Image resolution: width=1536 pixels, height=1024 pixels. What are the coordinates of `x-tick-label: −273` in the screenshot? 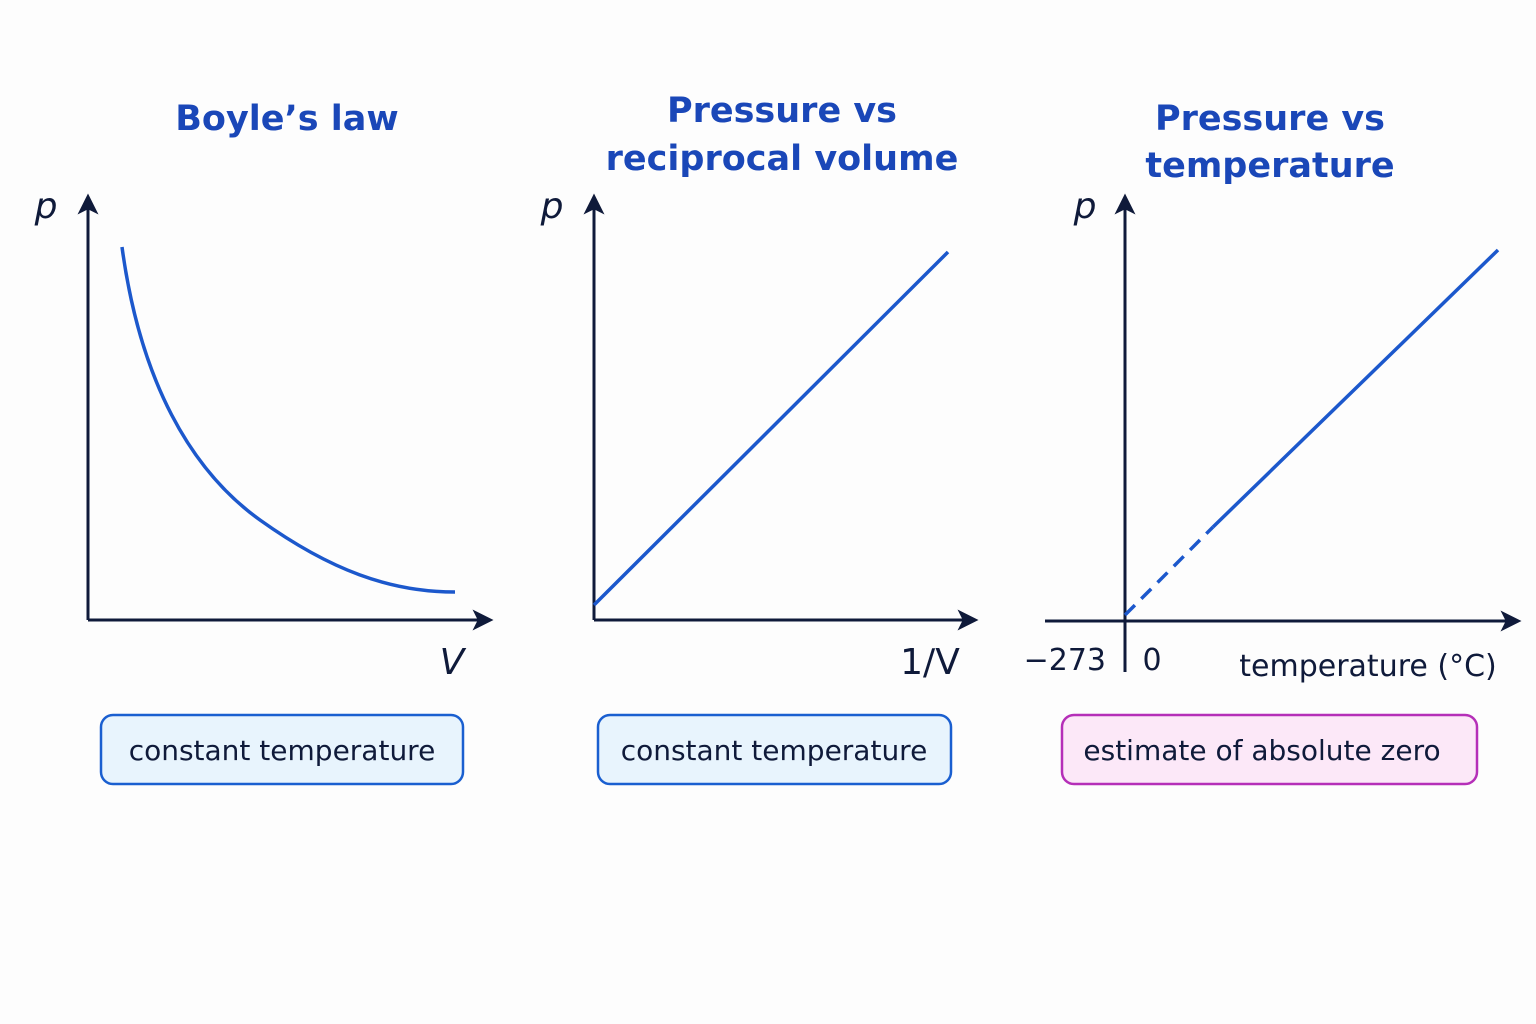 It's located at (1065, 660).